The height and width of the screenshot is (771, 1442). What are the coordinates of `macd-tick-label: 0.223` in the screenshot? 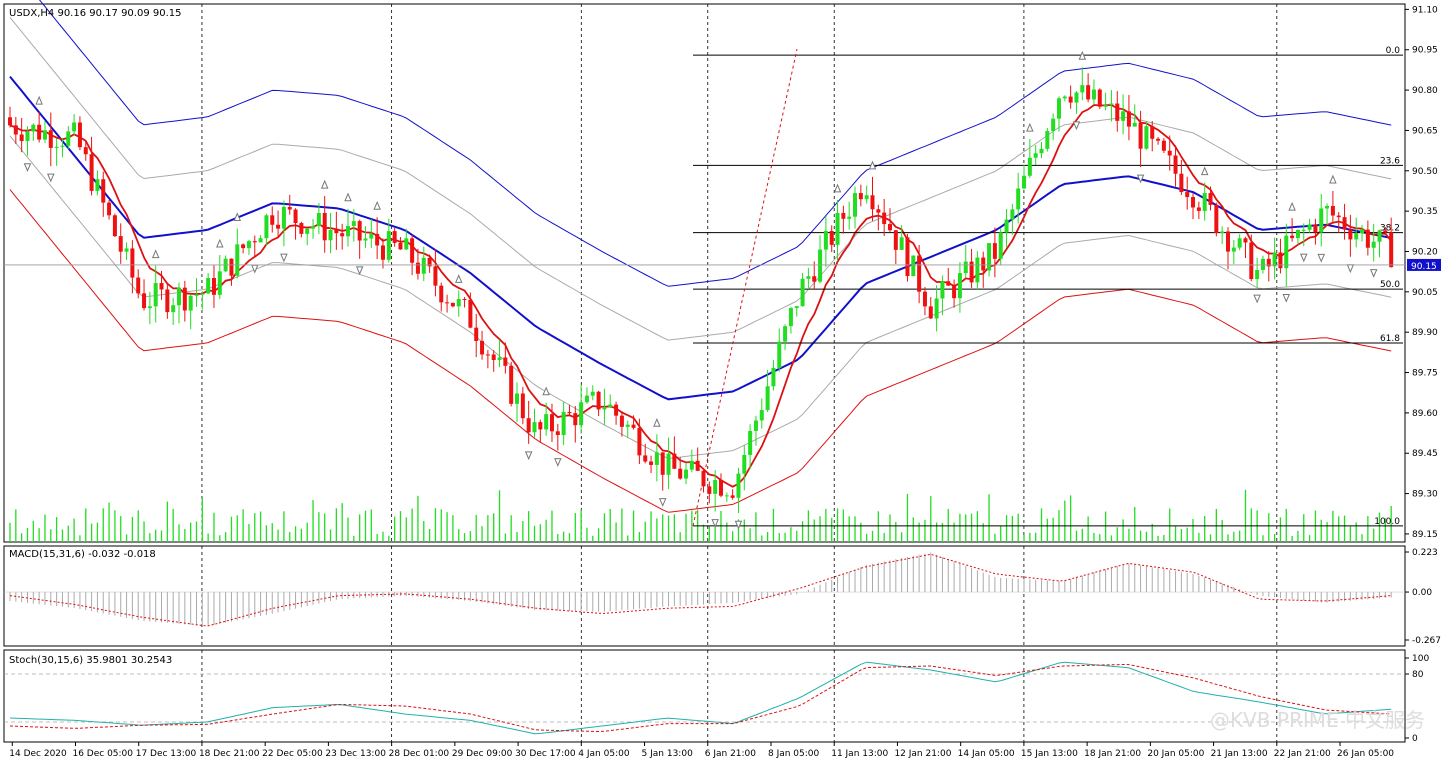 It's located at (1425, 553).